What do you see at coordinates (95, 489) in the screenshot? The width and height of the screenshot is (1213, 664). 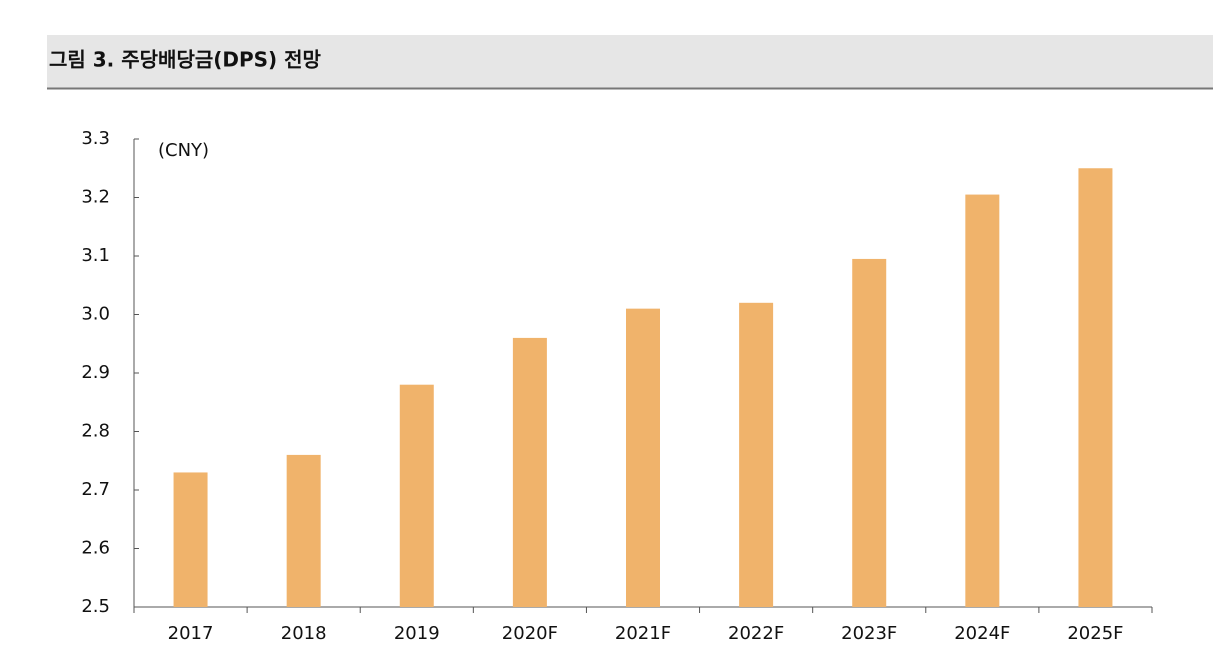 I see `y-tick-label: 2.7` at bounding box center [95, 489].